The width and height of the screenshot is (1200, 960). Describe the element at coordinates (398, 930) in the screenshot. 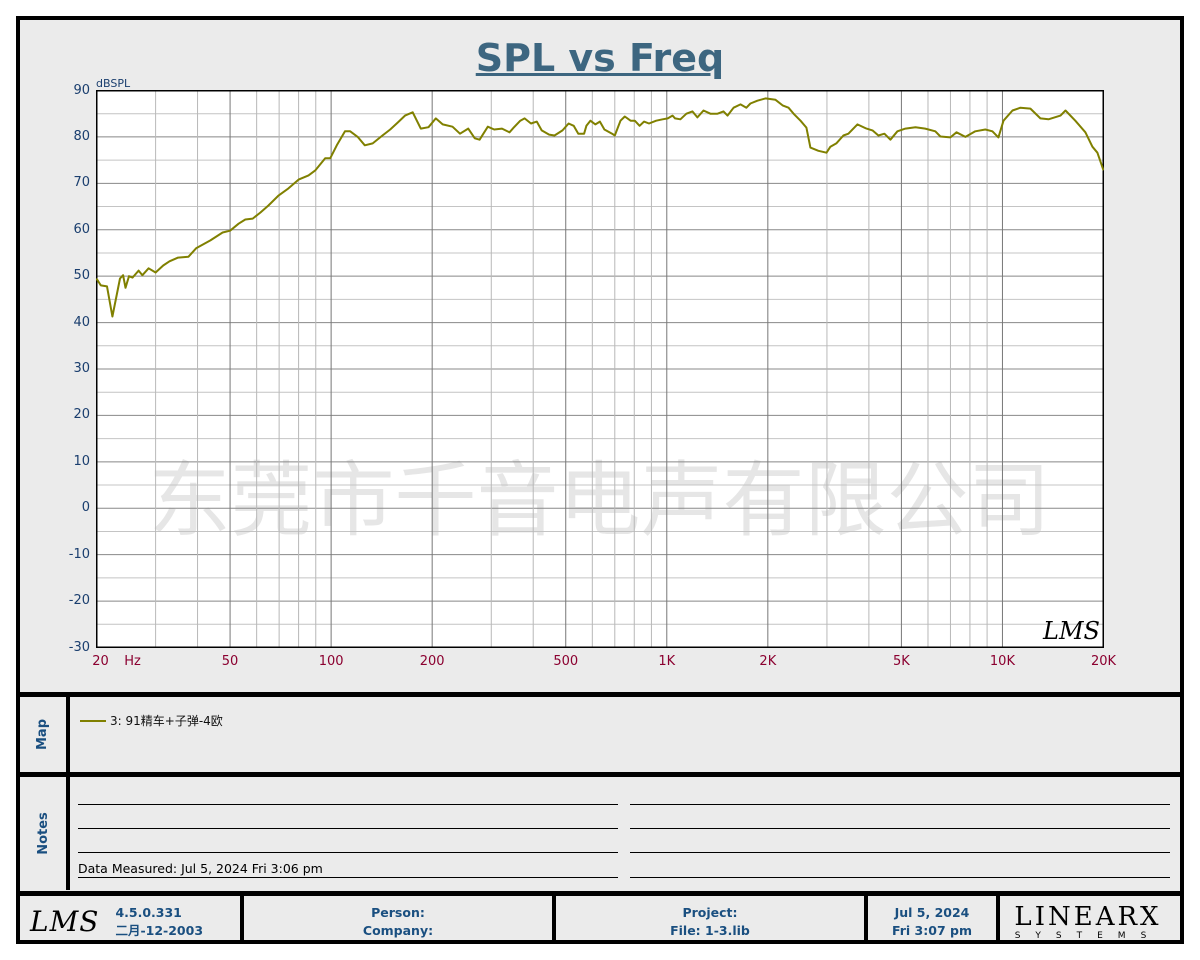

I see `company-text: Company:` at that location.